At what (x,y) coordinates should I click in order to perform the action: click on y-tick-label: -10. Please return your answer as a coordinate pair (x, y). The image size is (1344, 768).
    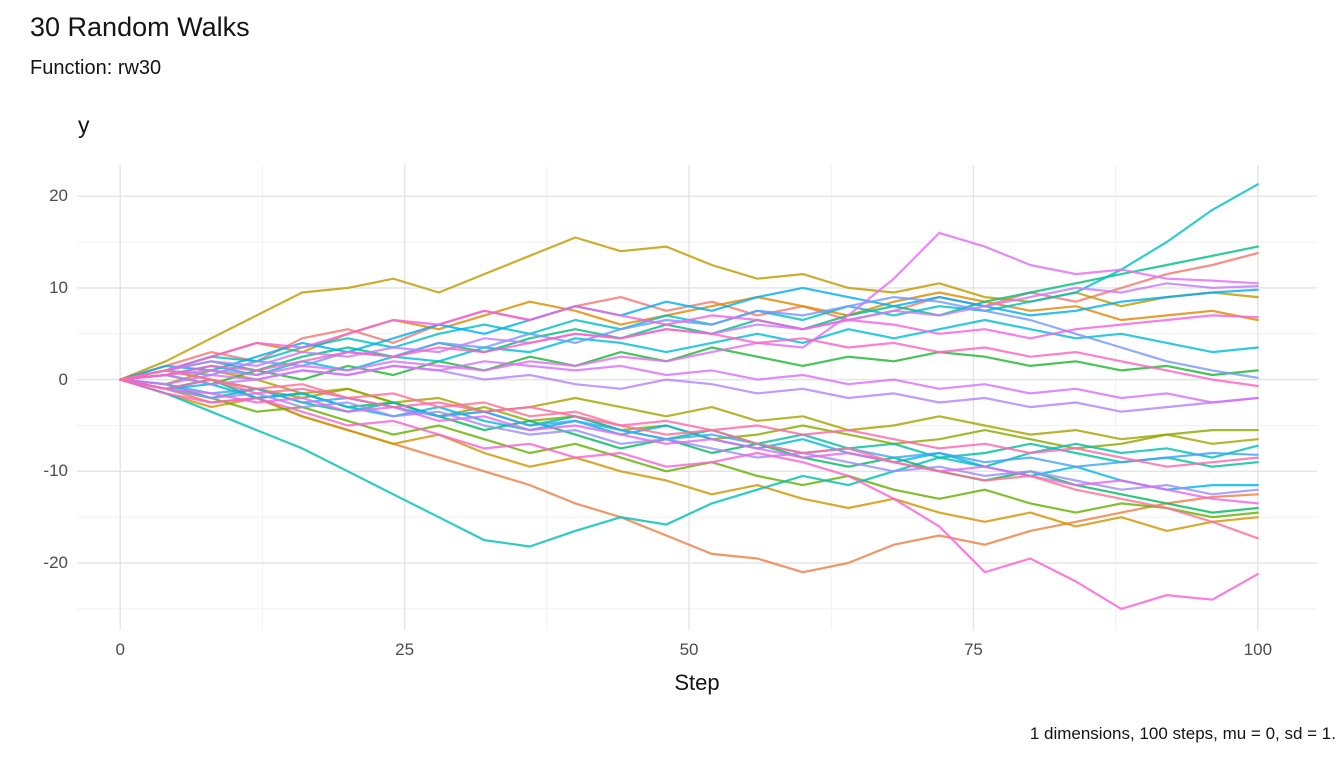
    Looking at the image, I should click on (55, 471).